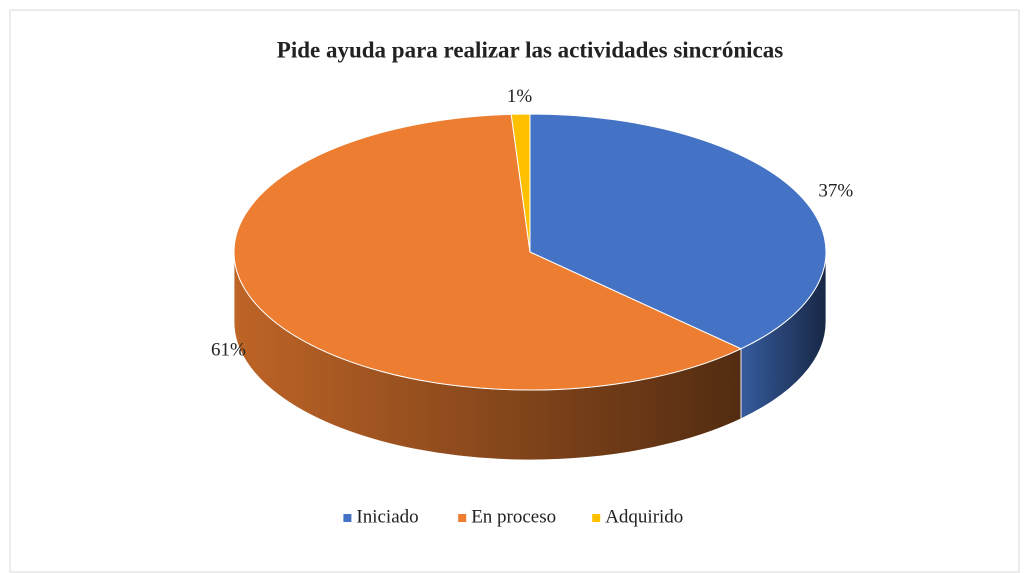  What do you see at coordinates (228, 350) in the screenshot?
I see `data-label: 61%` at bounding box center [228, 350].